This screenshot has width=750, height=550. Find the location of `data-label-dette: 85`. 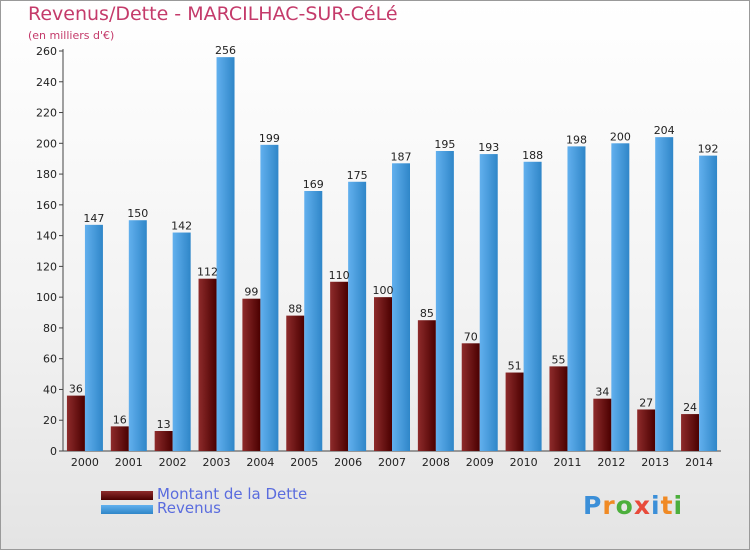

data-label-dette: 85 is located at coordinates (427, 313).